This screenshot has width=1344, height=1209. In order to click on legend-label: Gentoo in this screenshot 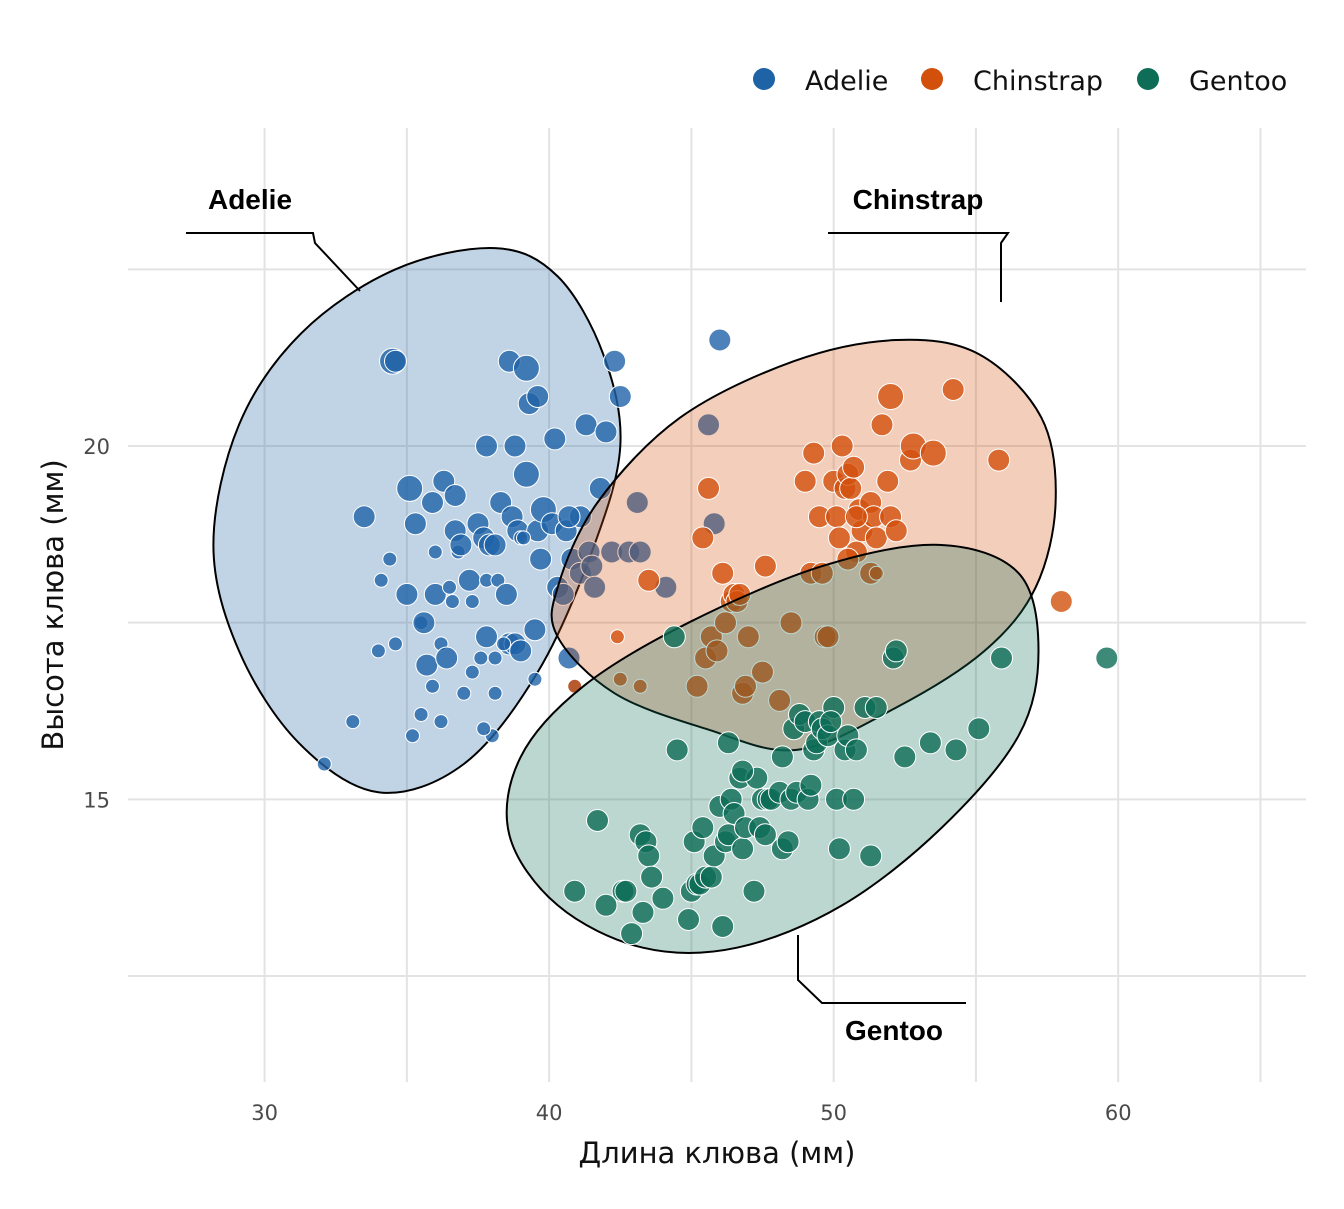, I will do `click(1238, 81)`.